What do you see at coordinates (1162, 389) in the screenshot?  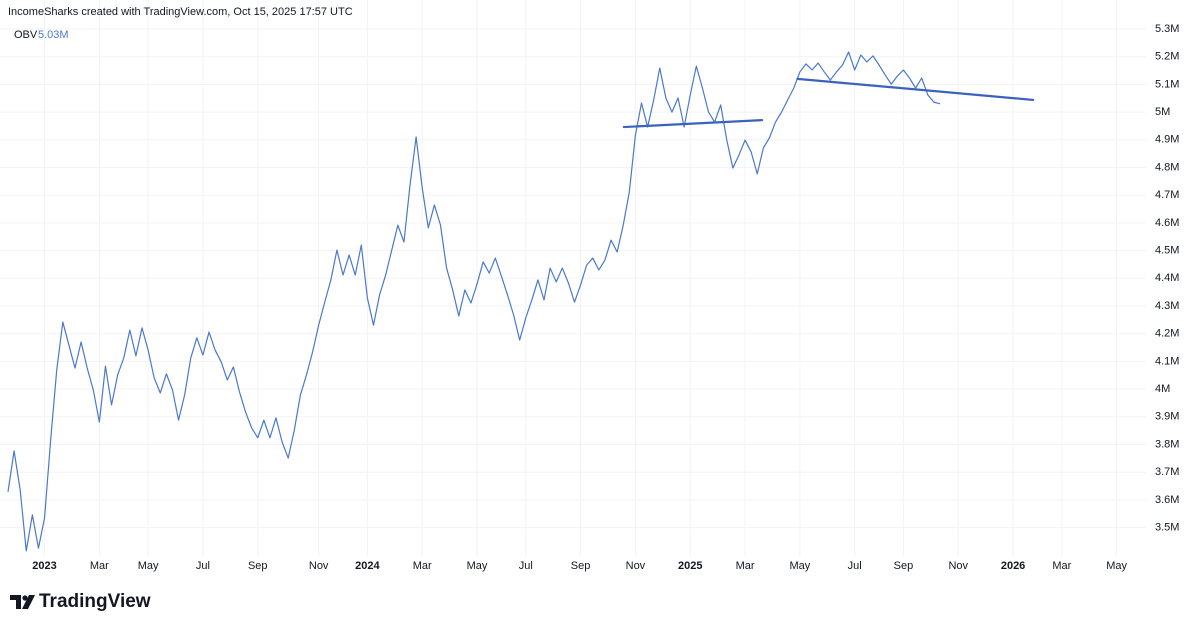 I see `y-tick-label: 4M` at bounding box center [1162, 389].